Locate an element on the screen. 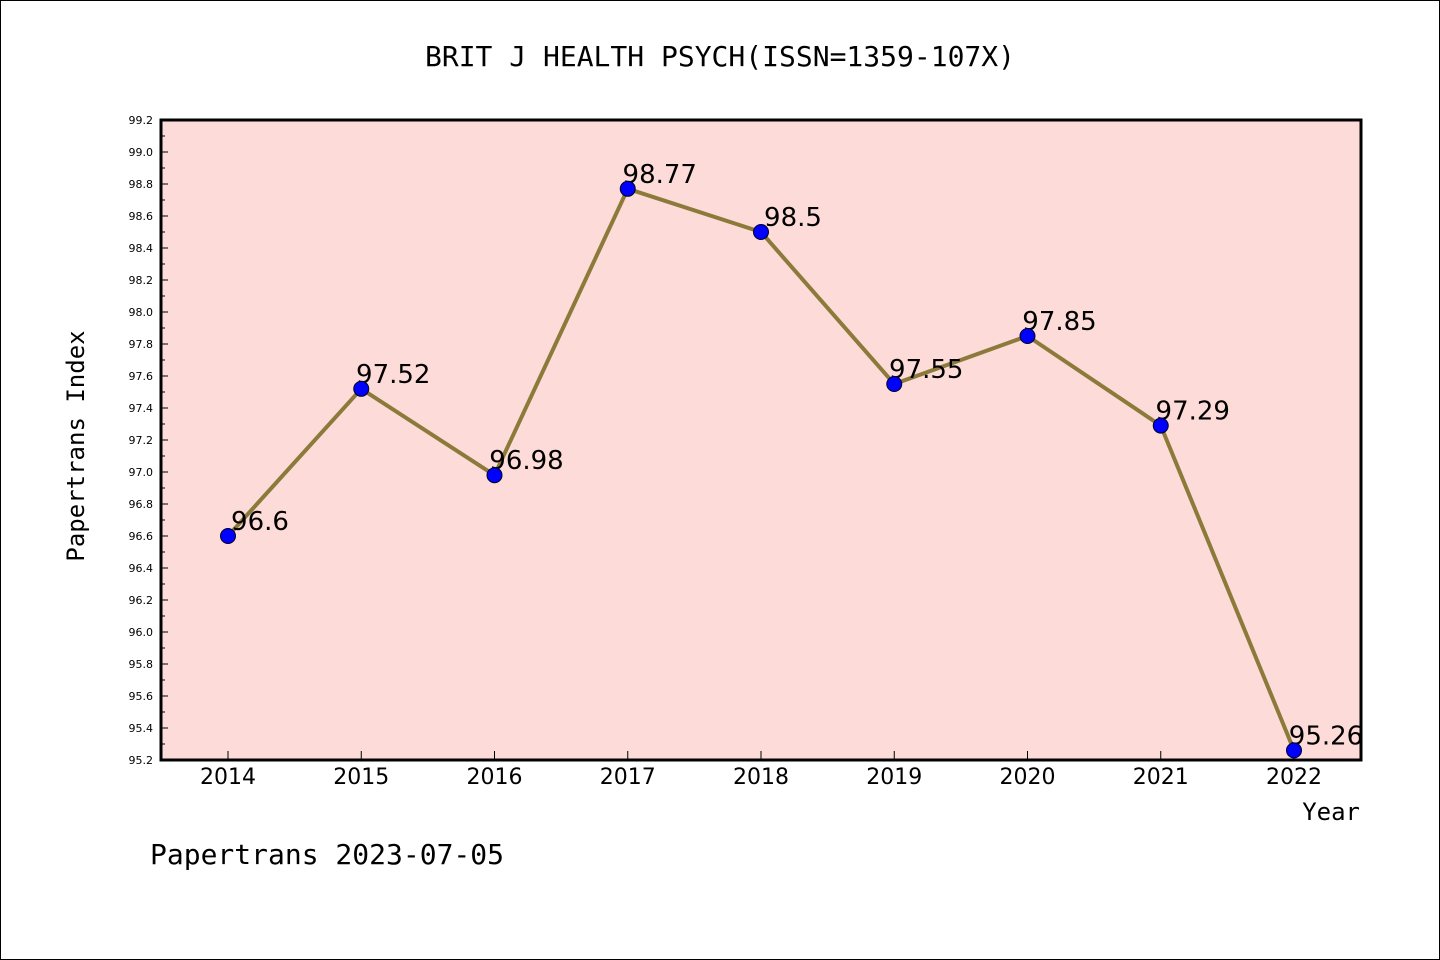  data-label: 96.6 is located at coordinates (260, 522).